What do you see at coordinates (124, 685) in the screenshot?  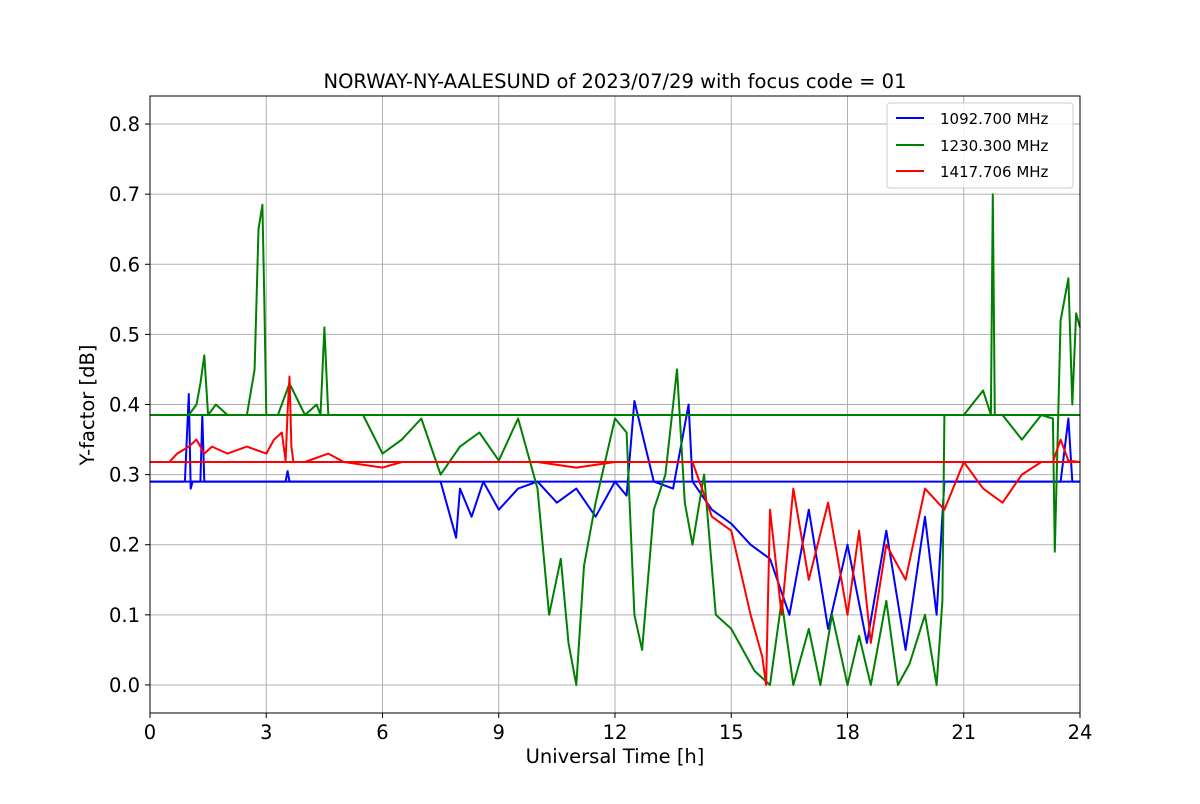 I see `y-tick-label: 0.0` at bounding box center [124, 685].